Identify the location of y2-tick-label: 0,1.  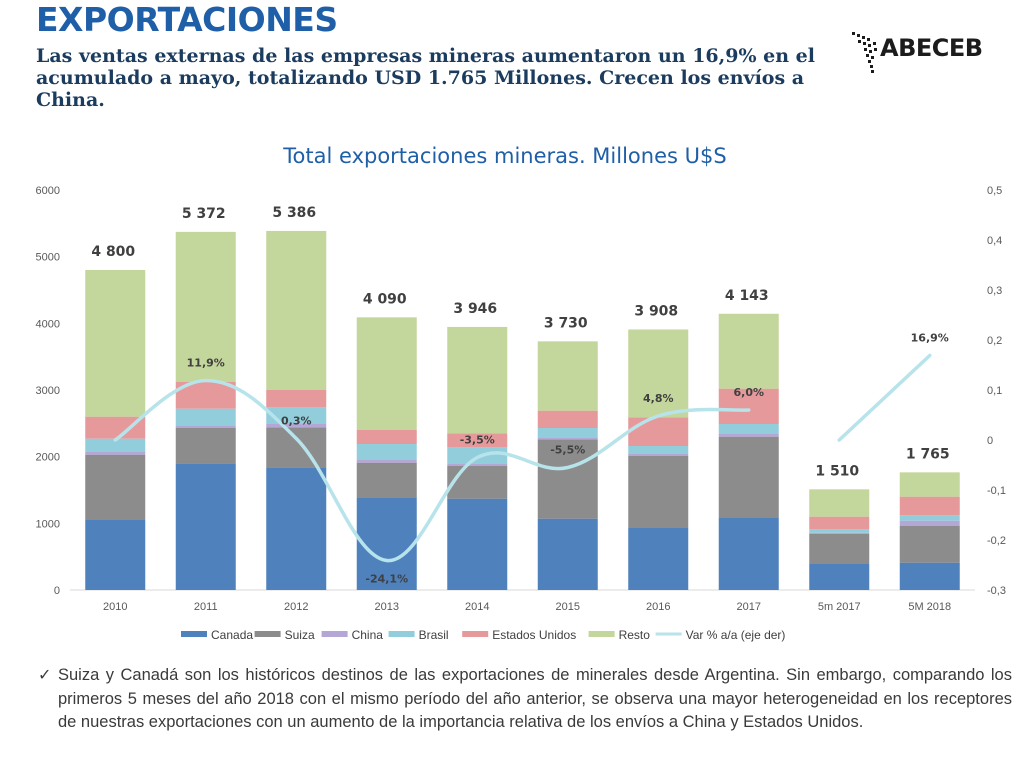
(994, 391).